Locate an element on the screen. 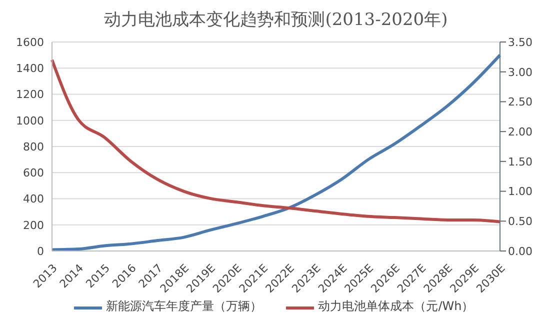 The image size is (556, 324). y-tick-label: 400 is located at coordinates (33, 199).